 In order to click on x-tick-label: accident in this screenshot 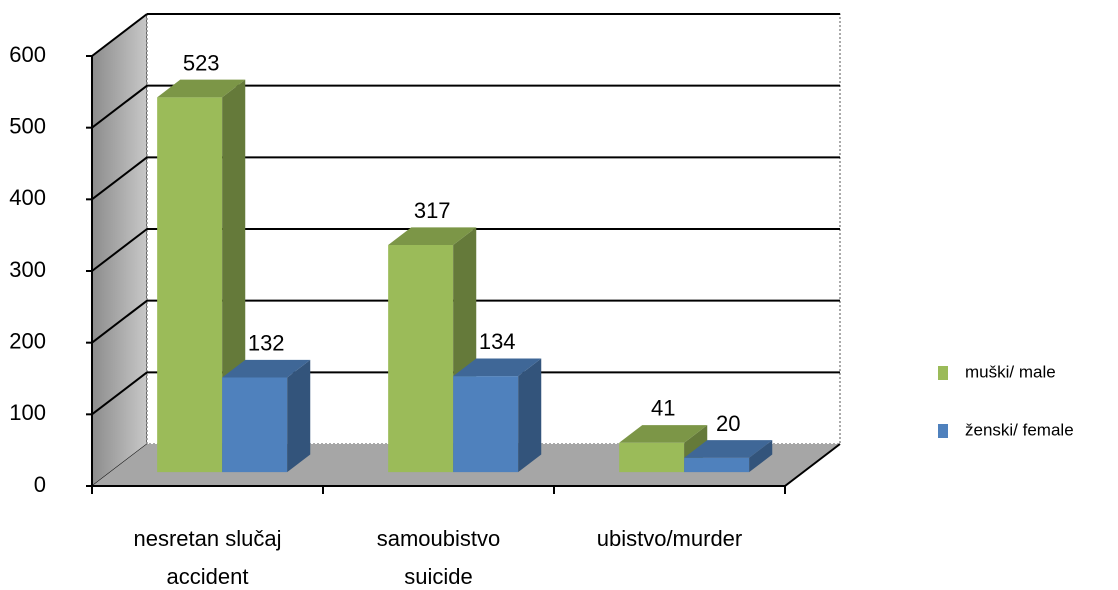, I will do `click(208, 576)`.